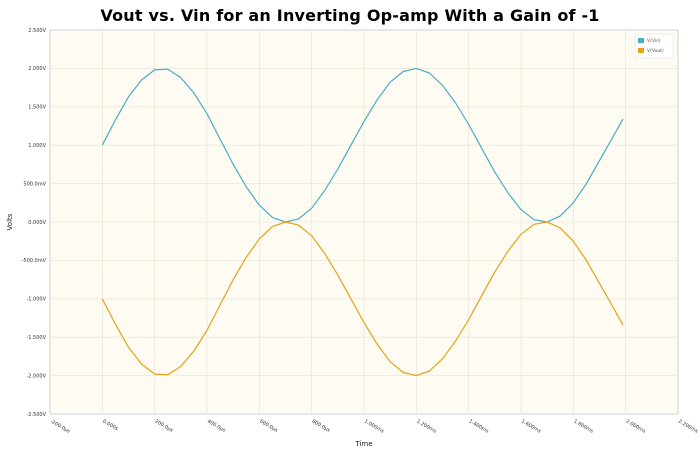  Describe the element at coordinates (363, 444) in the screenshot. I see `x-axis-label: Time` at that location.